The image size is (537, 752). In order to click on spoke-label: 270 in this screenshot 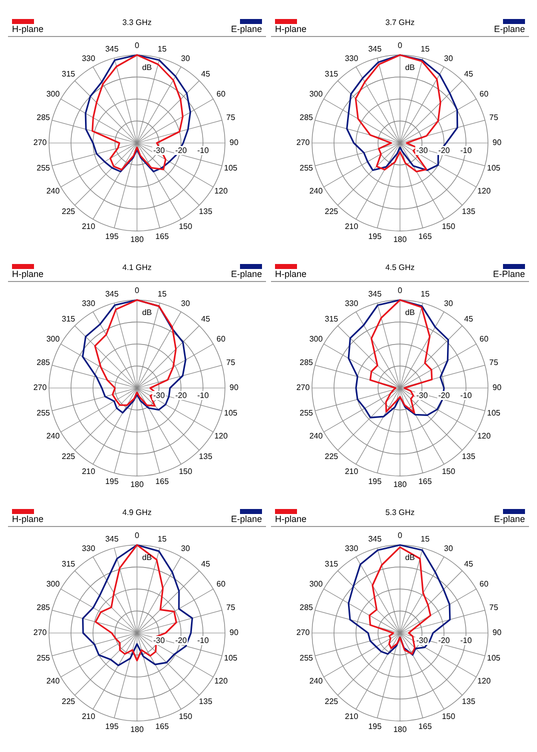, I will do `click(40, 633)`.